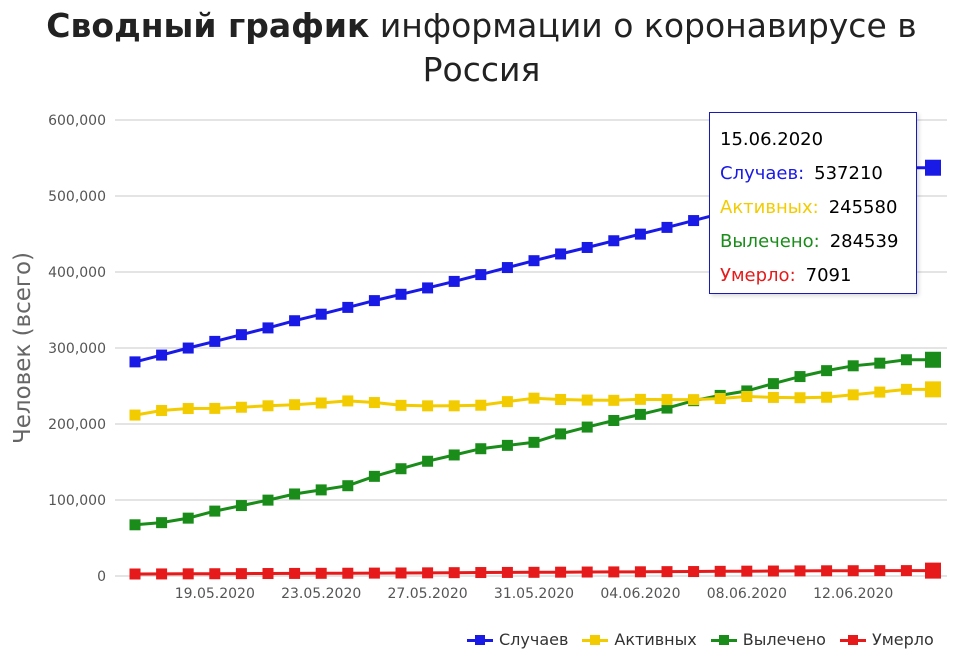 This screenshot has height=656, width=963. What do you see at coordinates (818, 276) in the screenshot?
I see `tooltip-row-deaths: Умерло: 7091` at bounding box center [818, 276].